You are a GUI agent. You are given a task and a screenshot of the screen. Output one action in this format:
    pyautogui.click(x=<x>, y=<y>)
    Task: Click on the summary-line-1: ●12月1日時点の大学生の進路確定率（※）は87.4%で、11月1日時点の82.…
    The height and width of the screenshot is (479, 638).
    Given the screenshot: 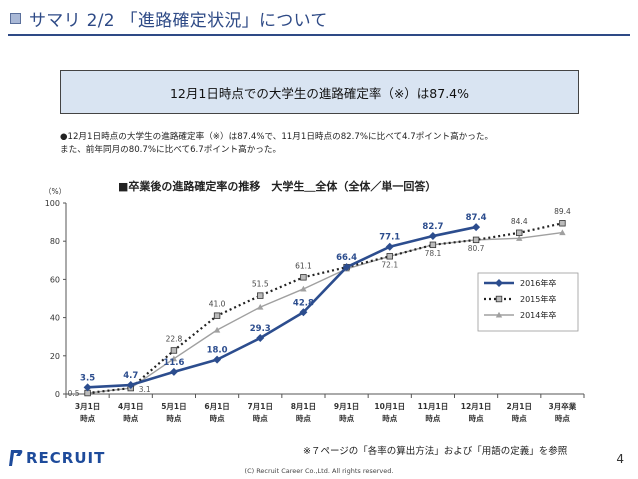 What is the action you would take?
    pyautogui.click(x=277, y=137)
    